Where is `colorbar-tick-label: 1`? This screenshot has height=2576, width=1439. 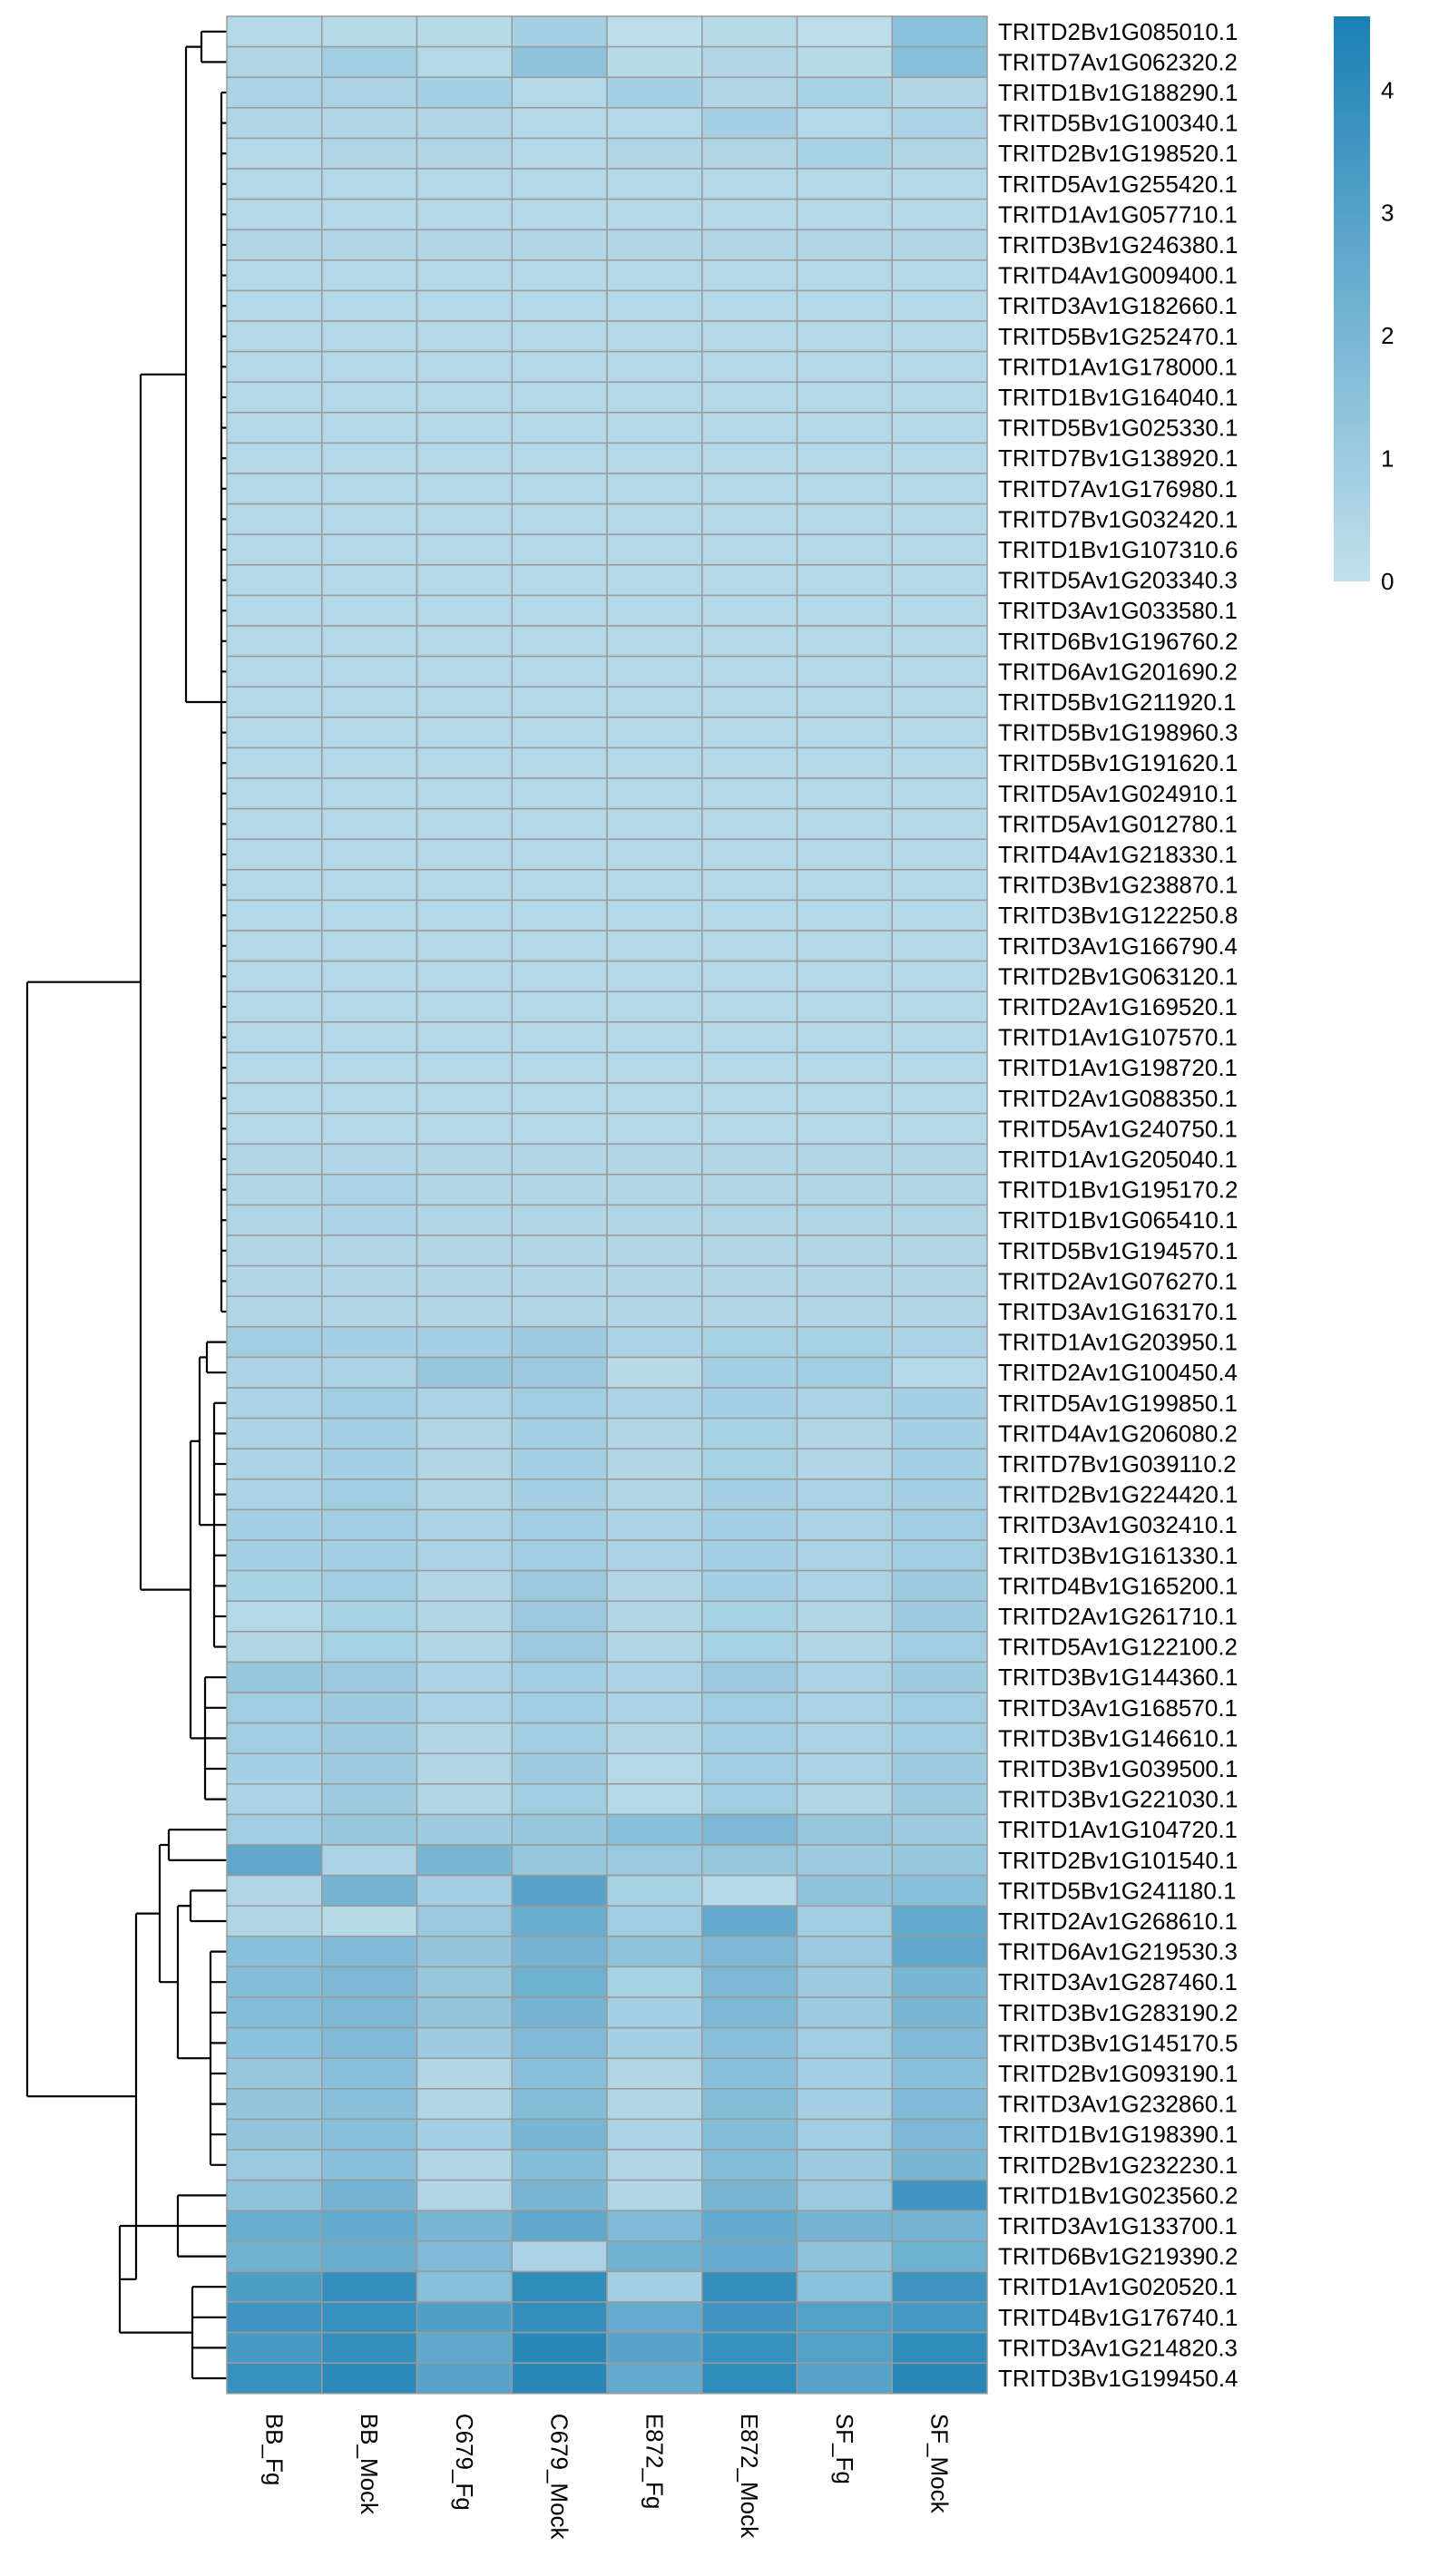 colorbar-tick-label: 1 is located at coordinates (1387, 459).